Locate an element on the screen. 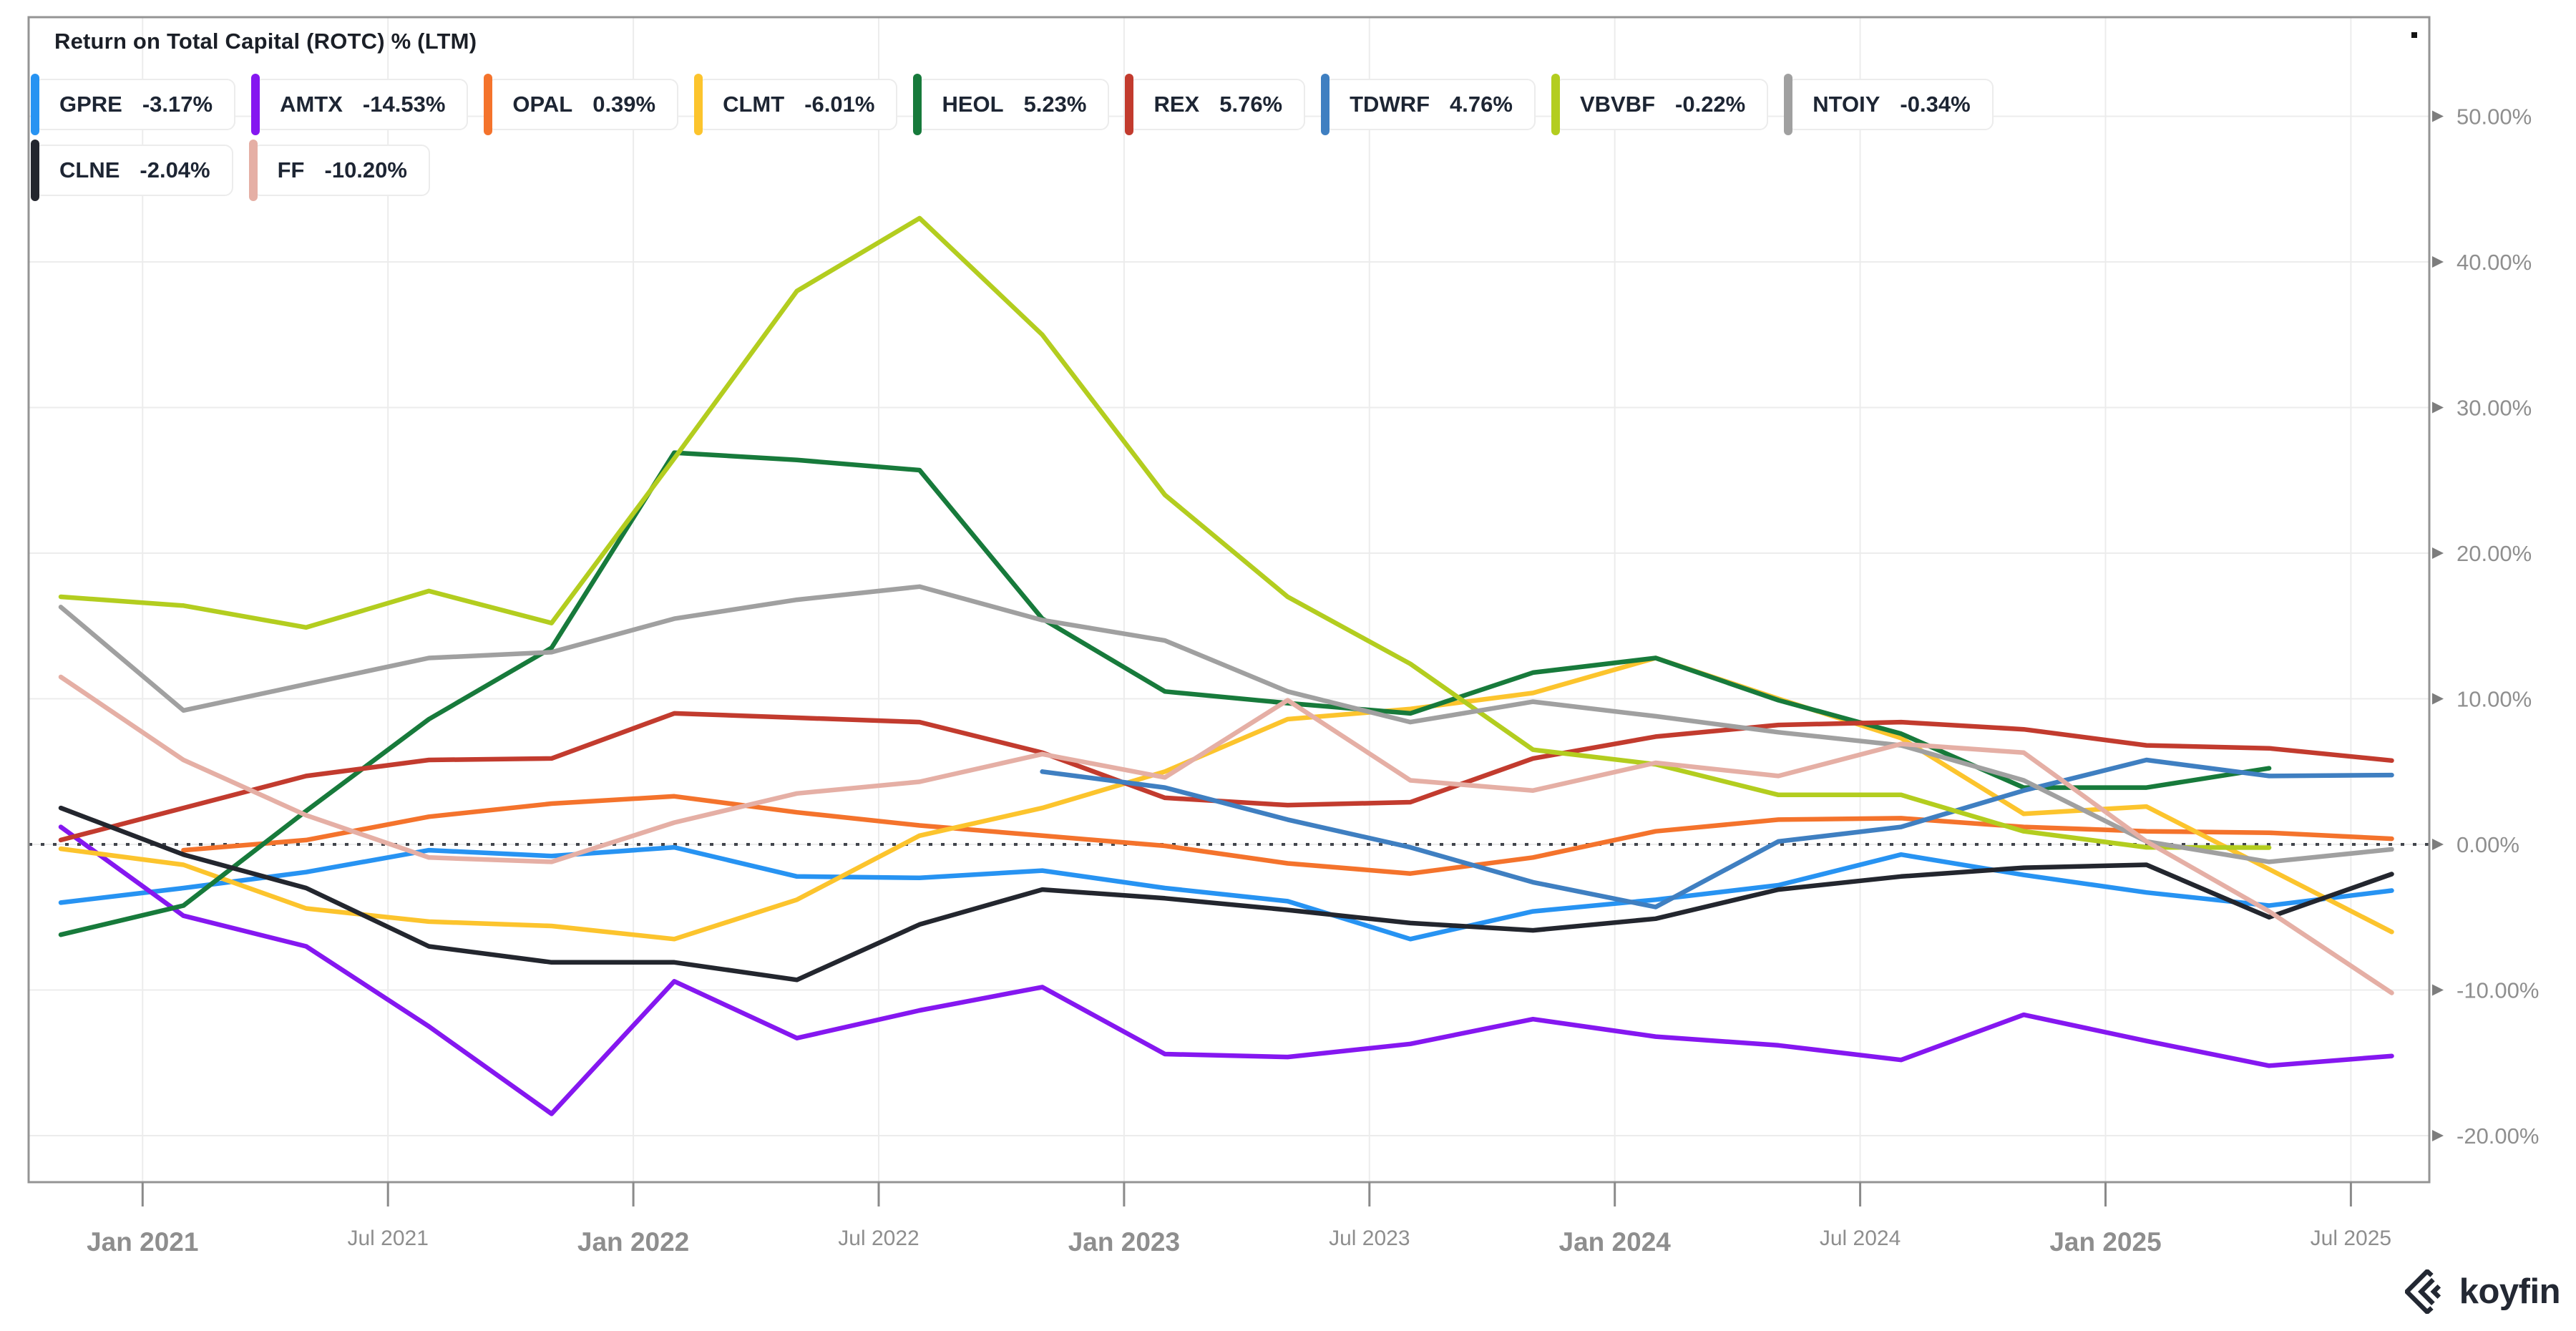 Image resolution: width=2576 pixels, height=1331 pixels. y-tick-label: 0.00% is located at coordinates (2488, 844).